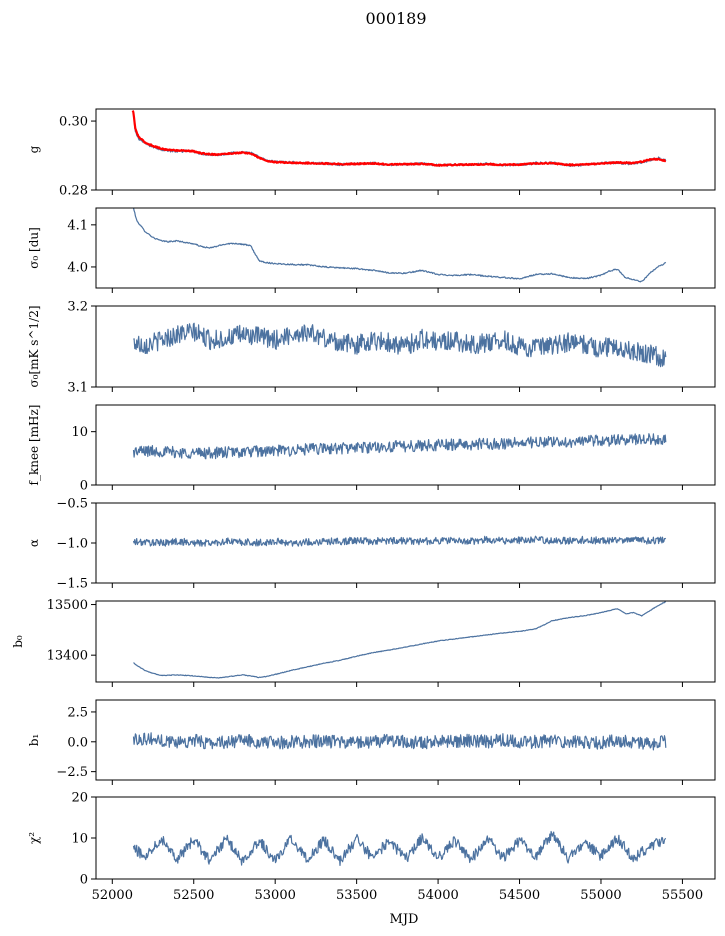 This screenshot has width=725, height=936. Describe the element at coordinates (34, 543) in the screenshot. I see `y-axis-label: α` at that location.